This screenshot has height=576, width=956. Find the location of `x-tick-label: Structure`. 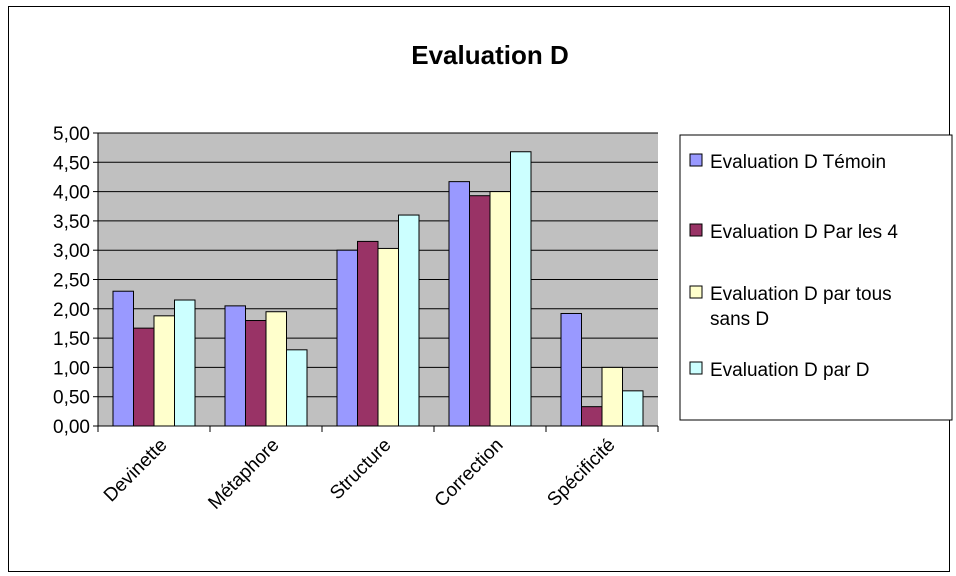

x-tick-label: Structure is located at coordinates (360, 469).